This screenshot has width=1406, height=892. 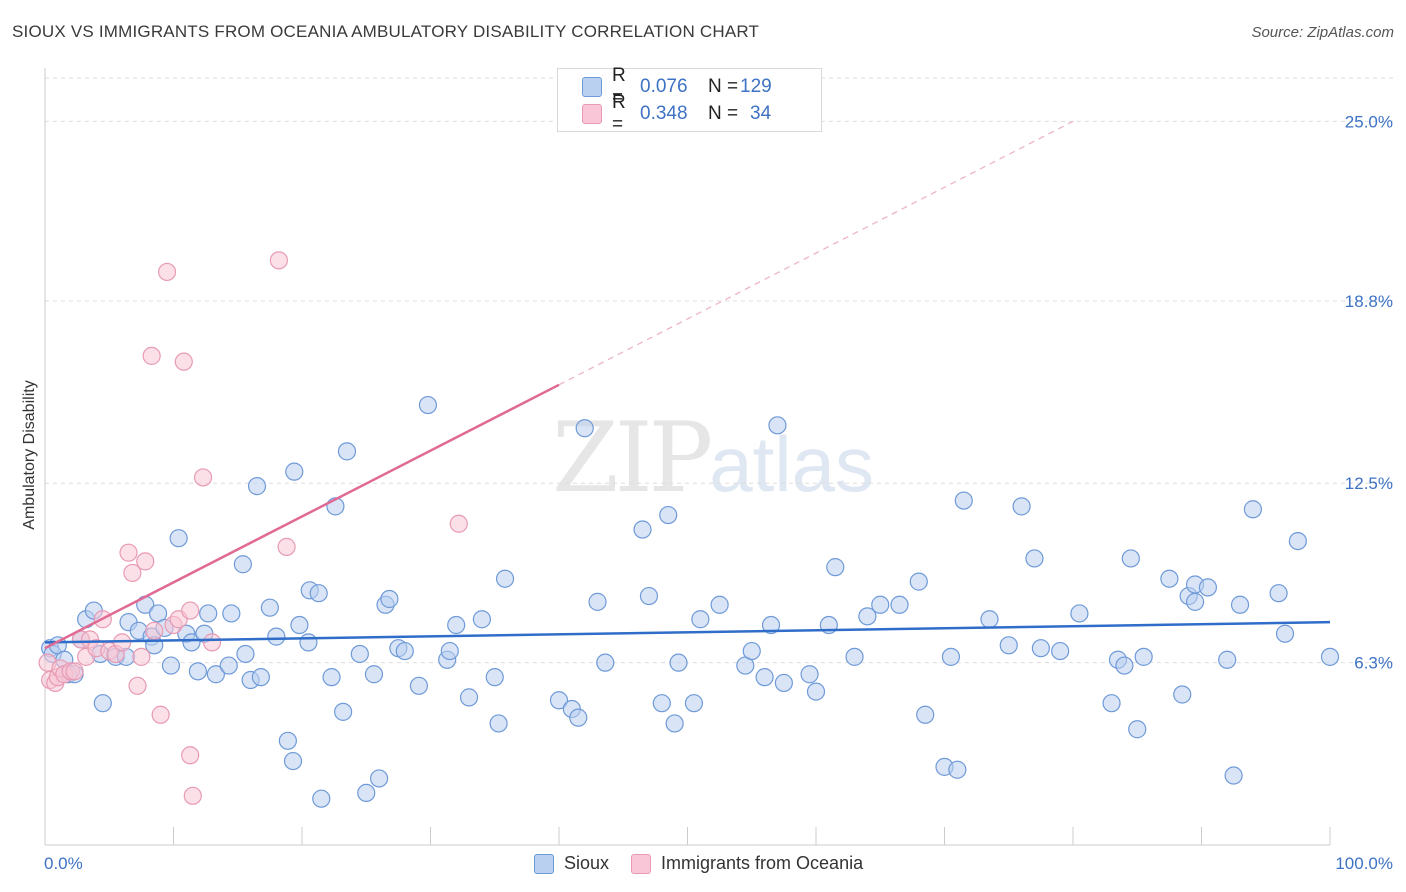 What do you see at coordinates (544, 863) in the screenshot?
I see `bottom-legend-swatch-sioux` at bounding box center [544, 863].